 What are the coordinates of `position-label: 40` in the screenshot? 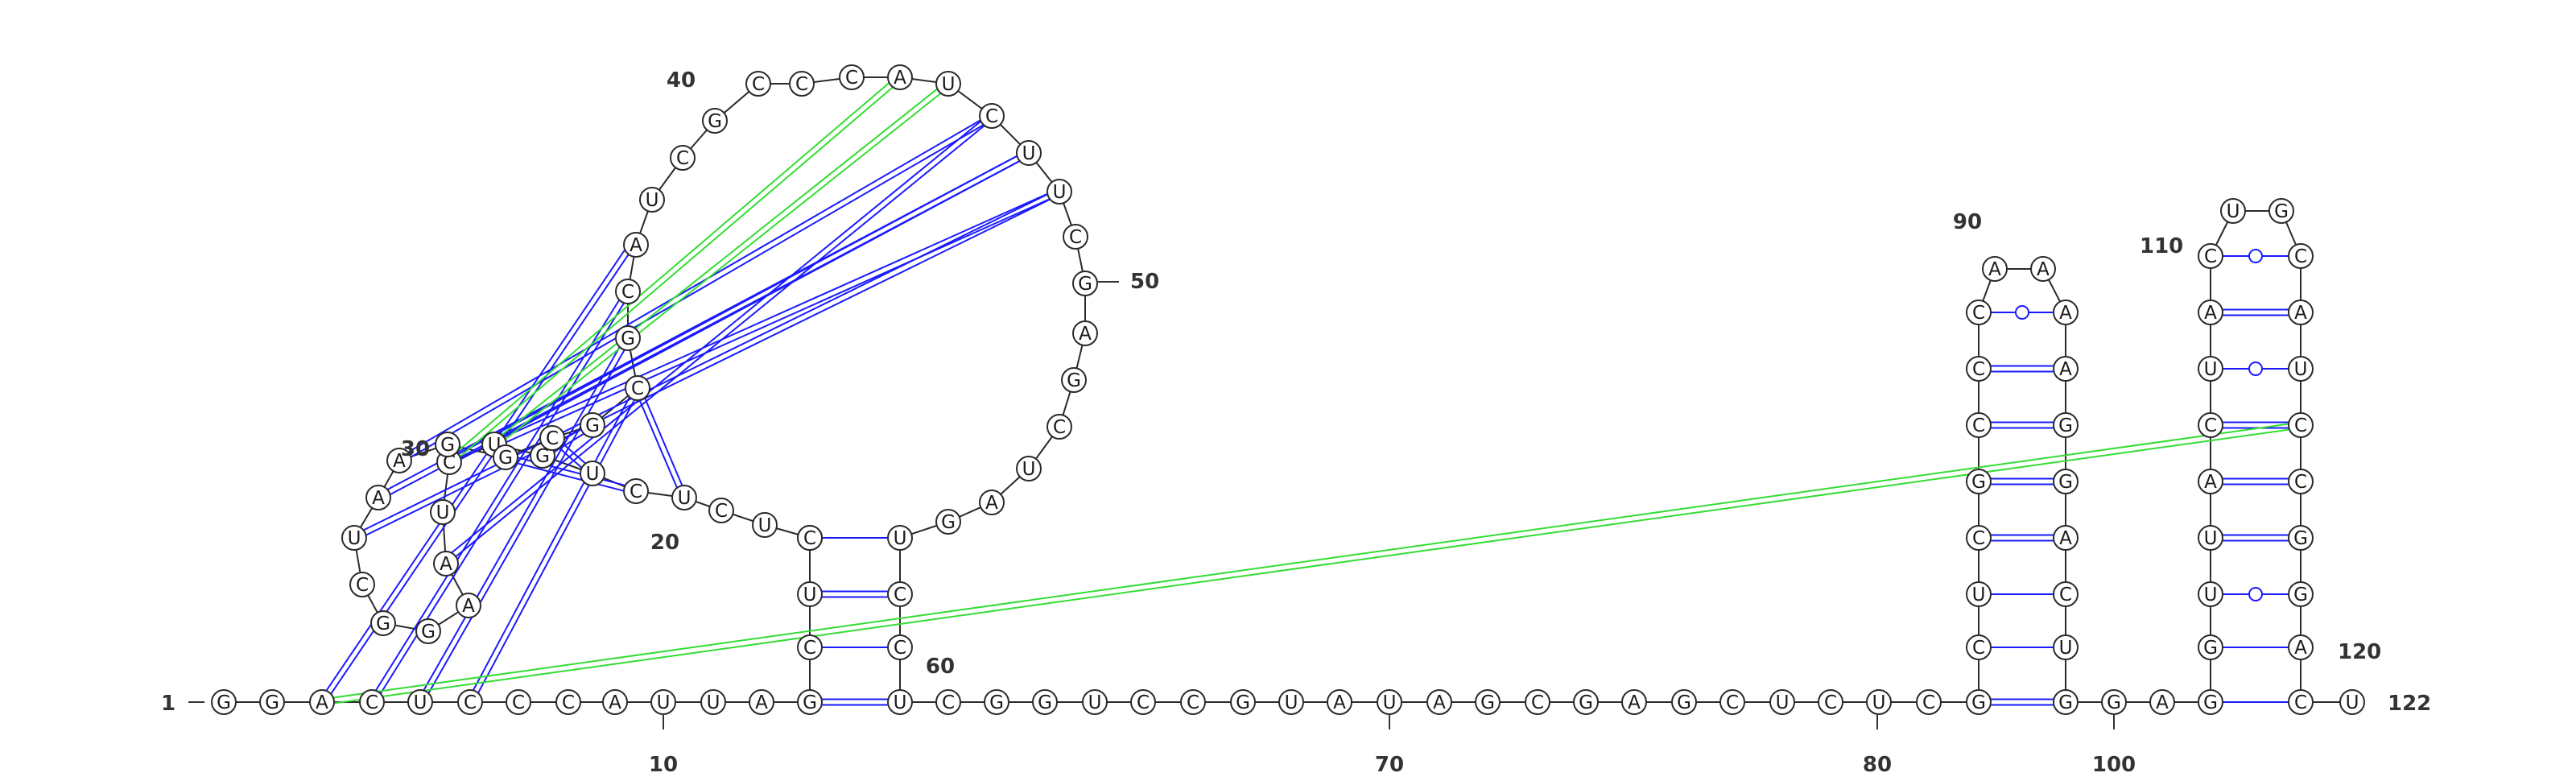 It's located at (681, 80).